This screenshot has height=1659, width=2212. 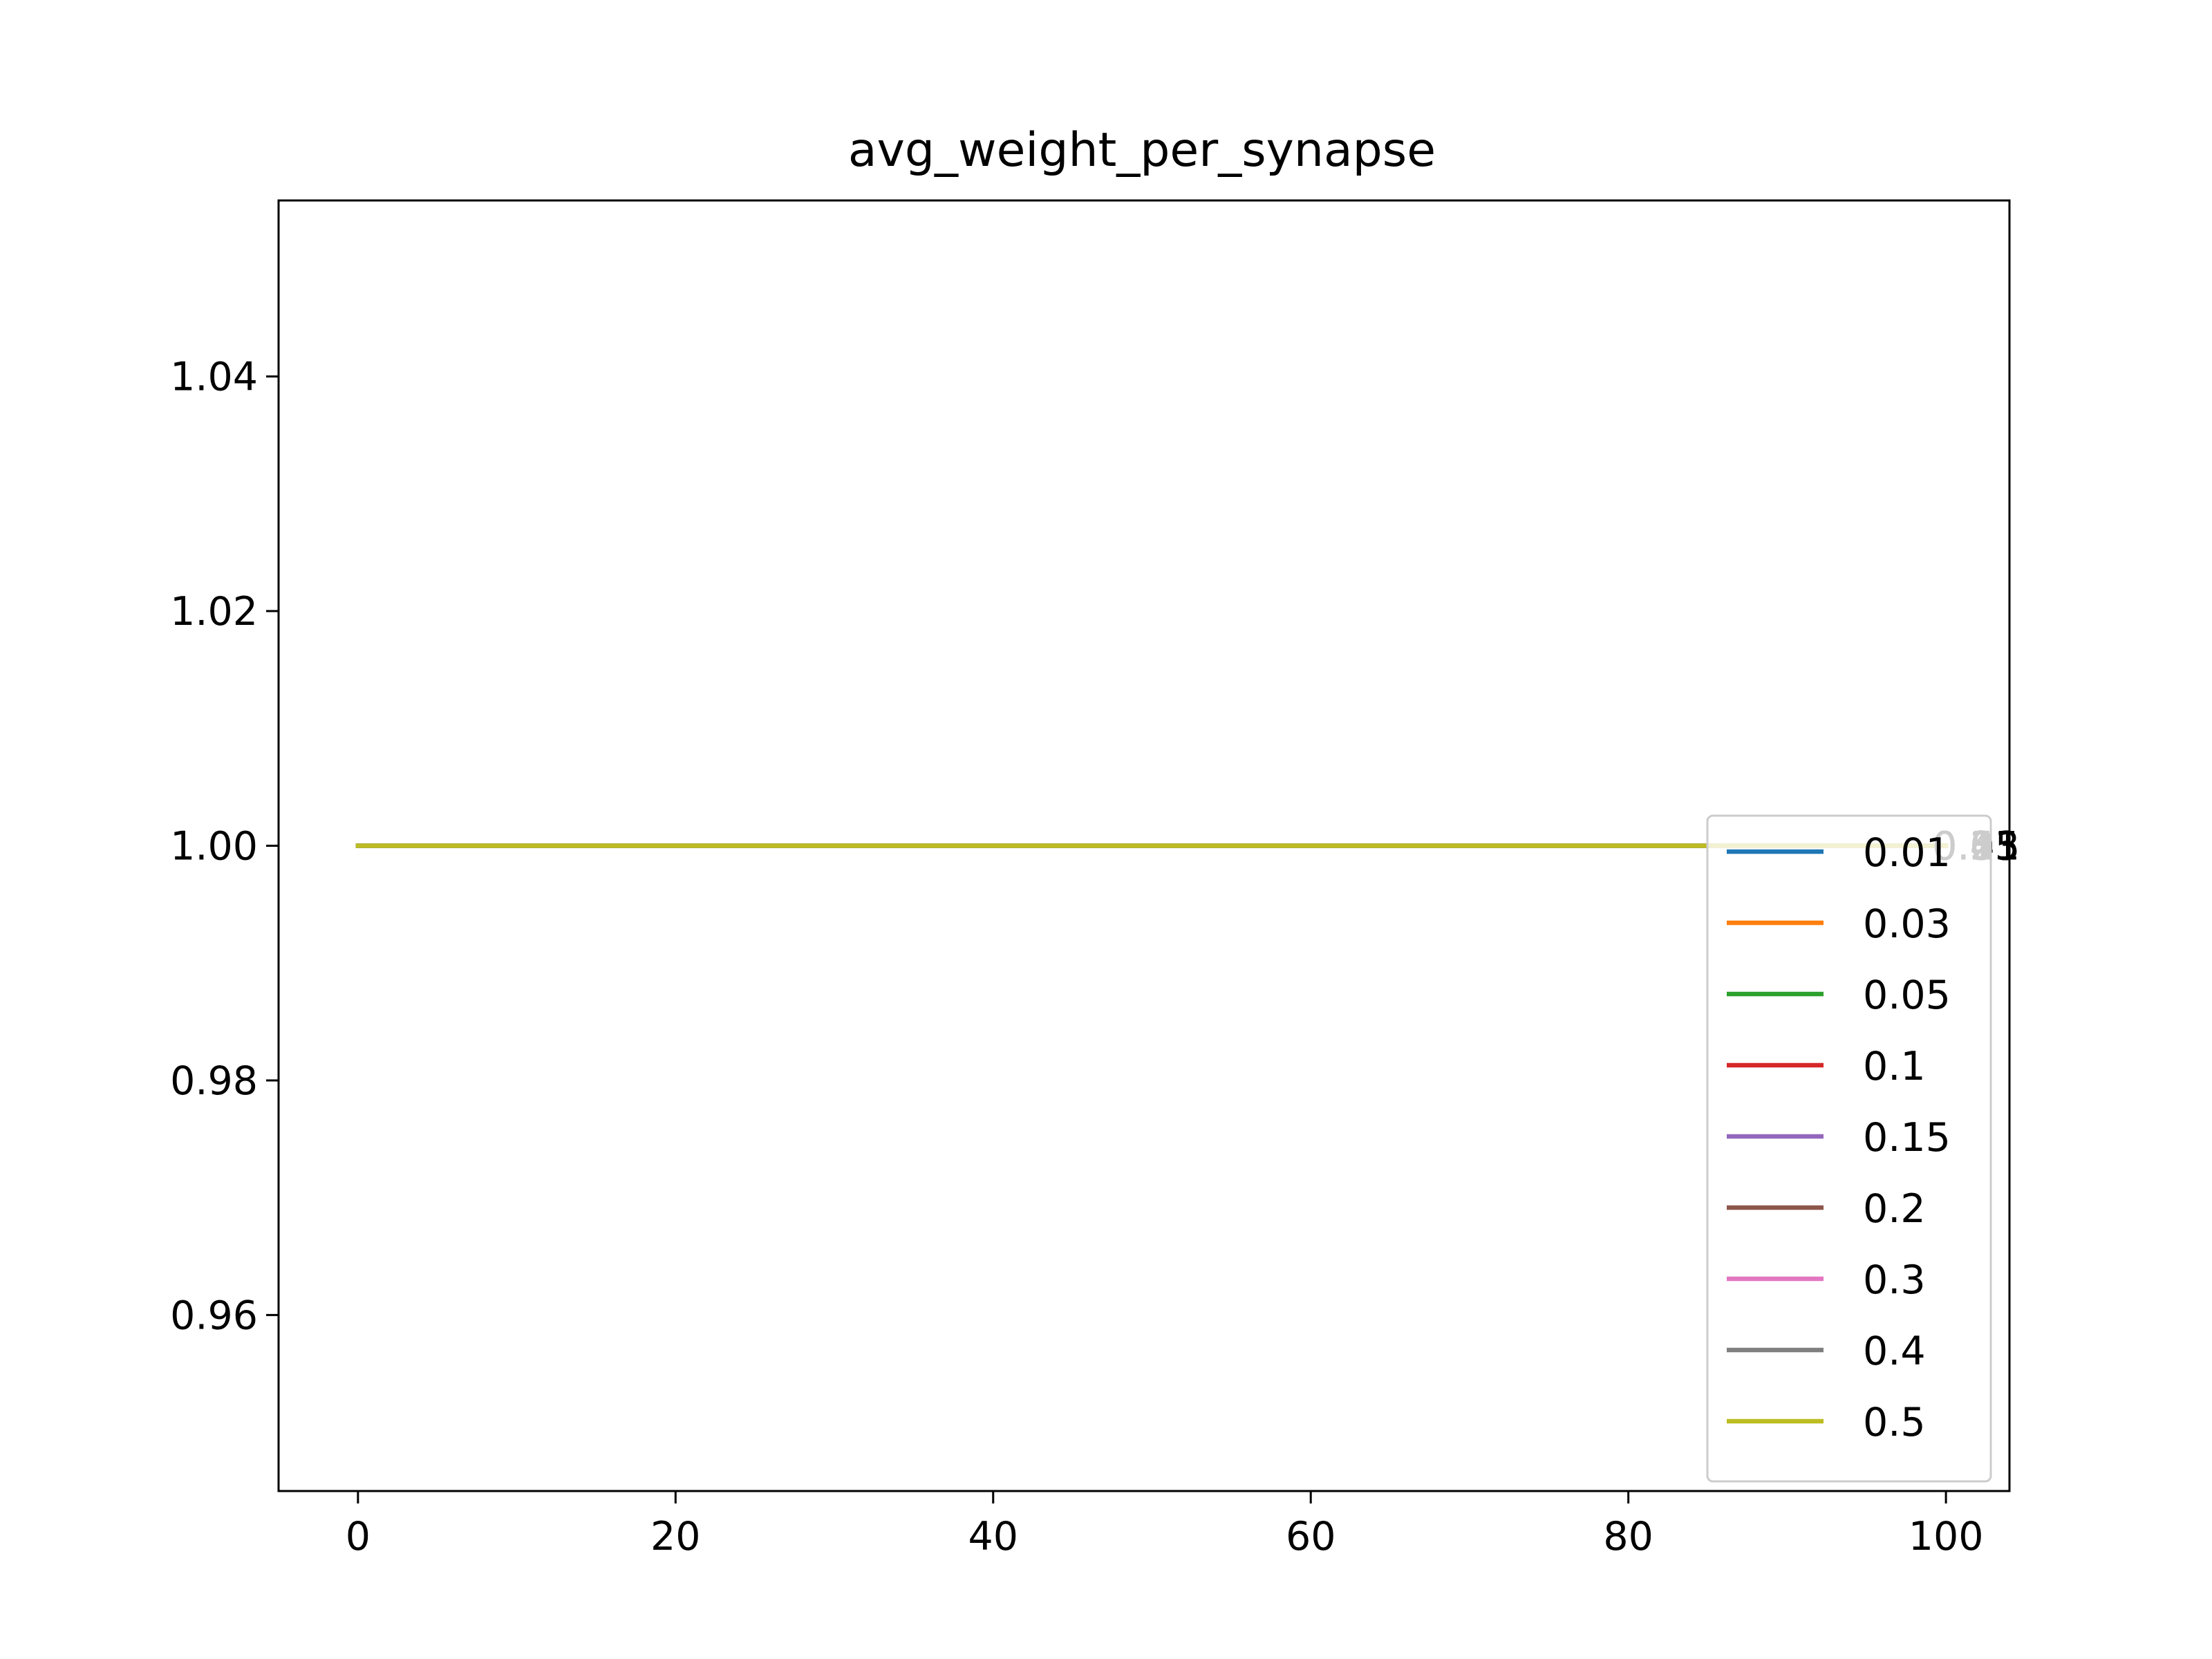 I want to click on y-tick-label: 0.96, so click(x=214, y=1316).